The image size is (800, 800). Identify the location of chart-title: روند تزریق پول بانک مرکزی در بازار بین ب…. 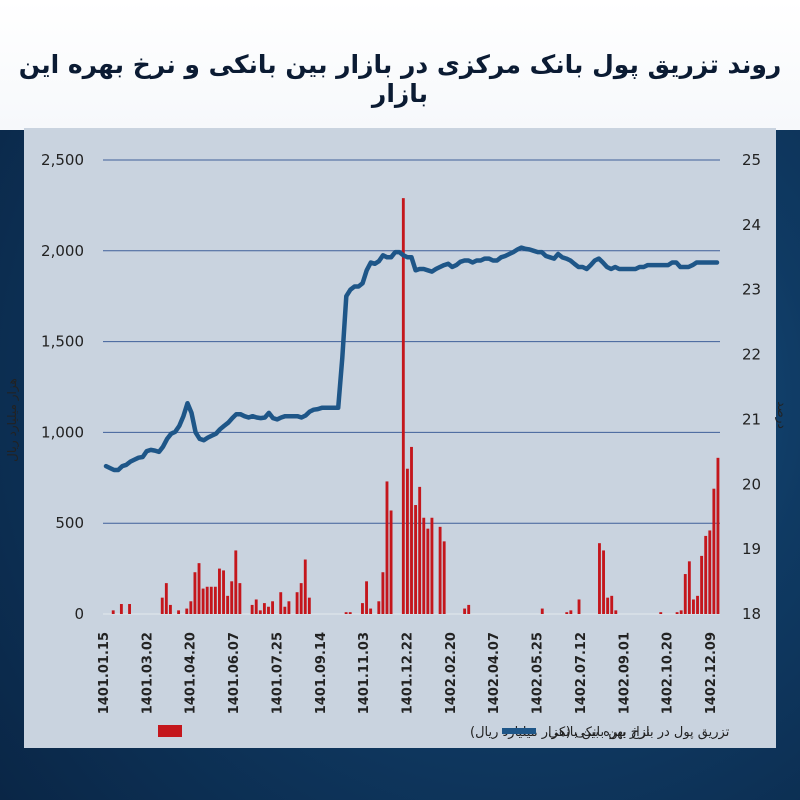
(400, 79).